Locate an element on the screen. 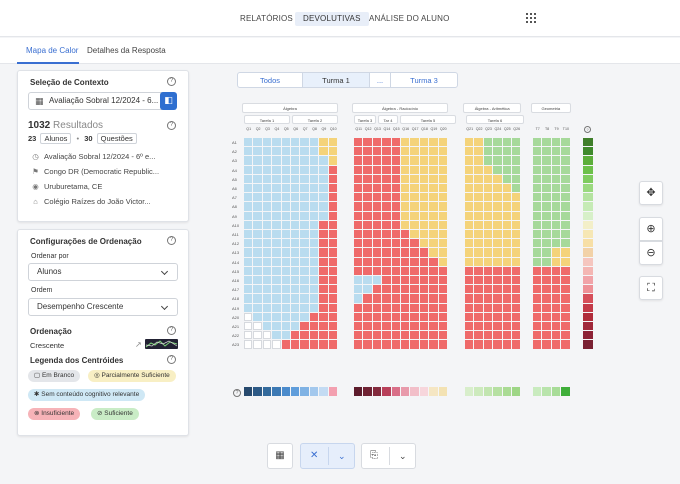 The width and height of the screenshot is (680, 484). expand-icon: ↗ is located at coordinates (138, 344).